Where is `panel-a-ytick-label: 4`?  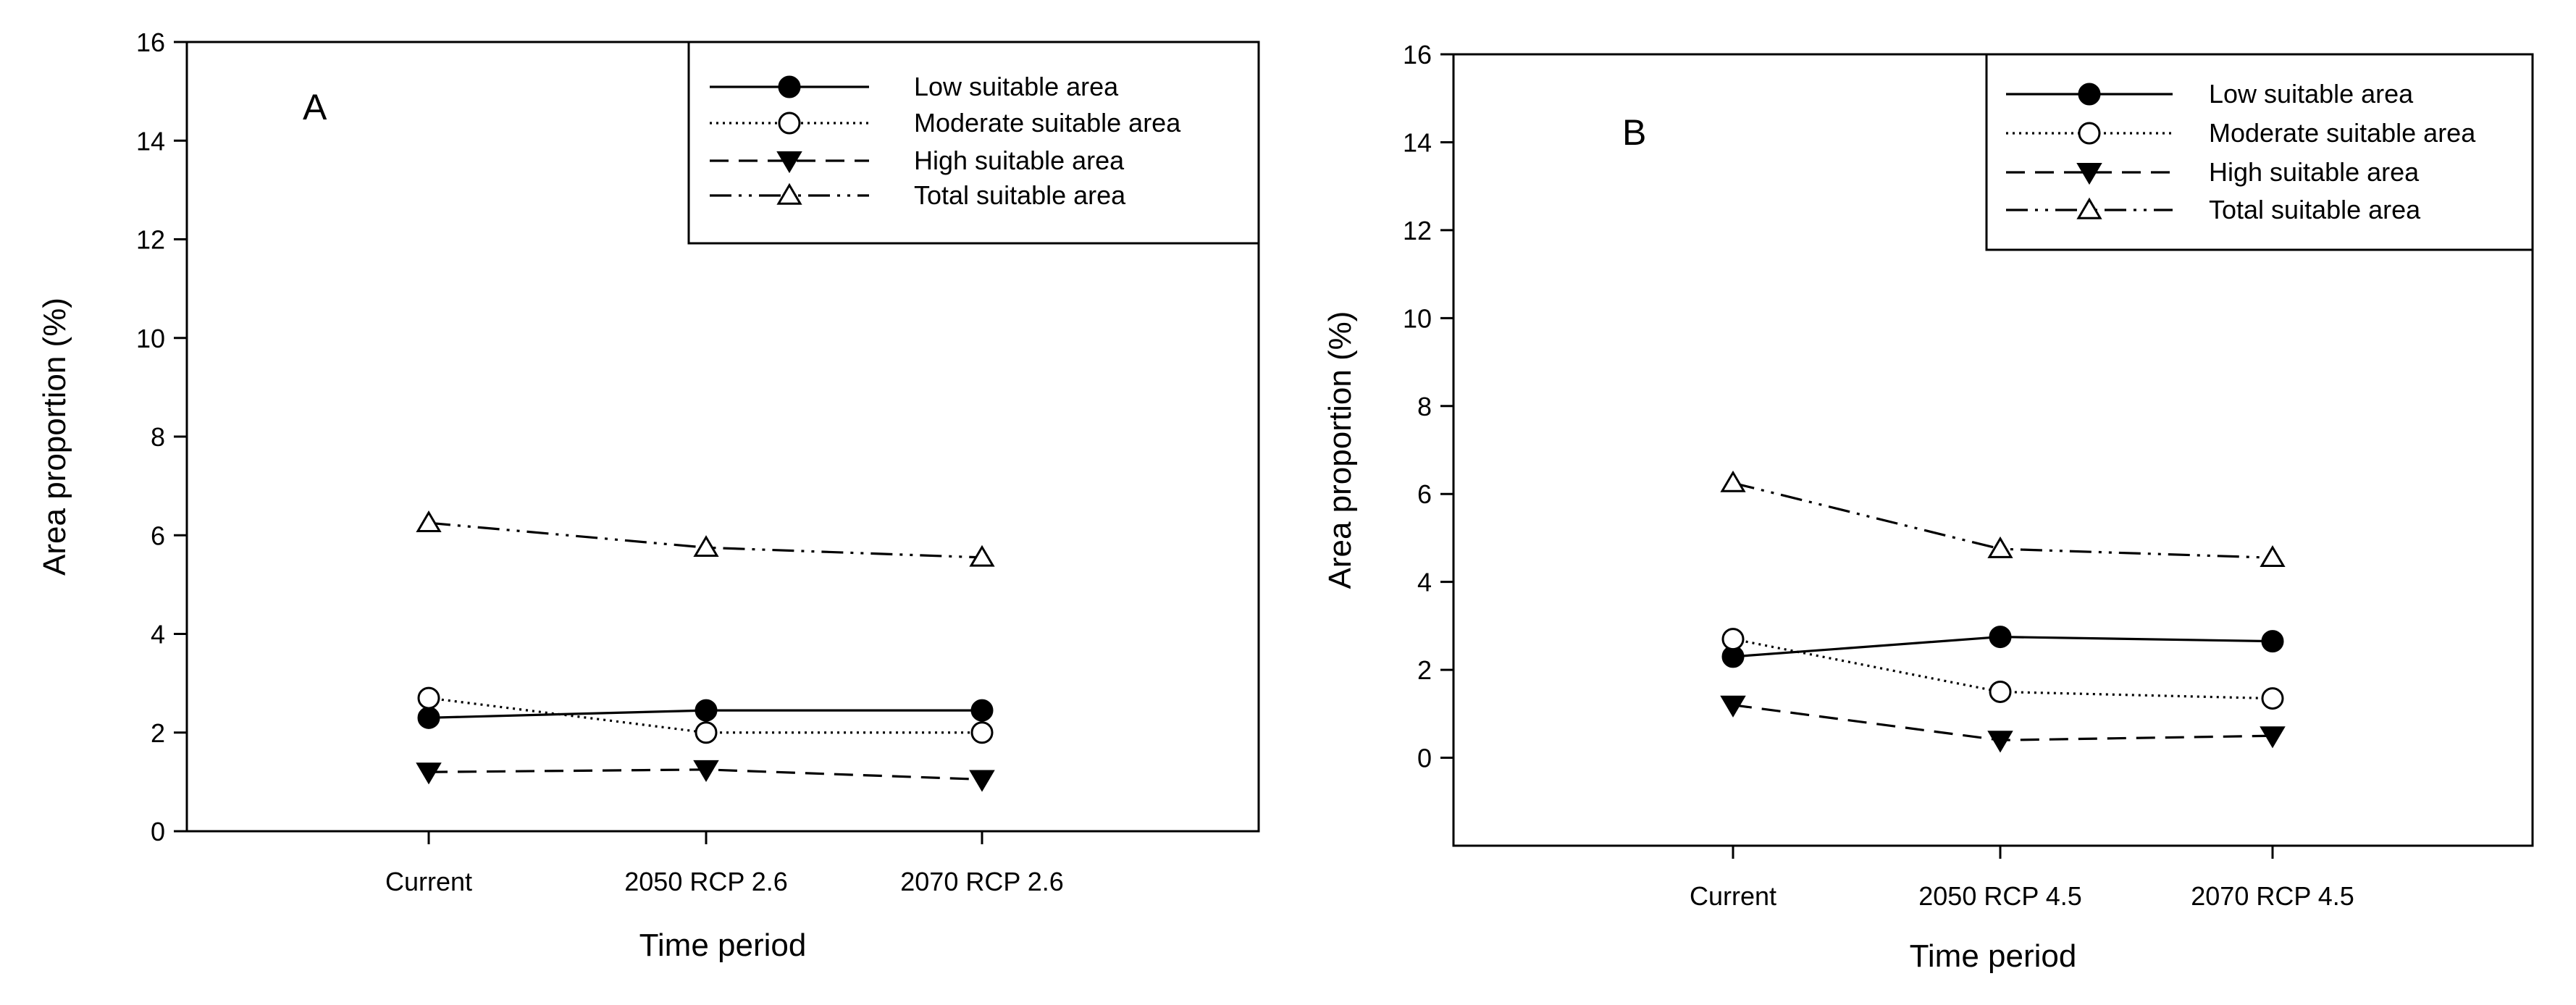
panel-a-ytick-label: 4 is located at coordinates (158, 634).